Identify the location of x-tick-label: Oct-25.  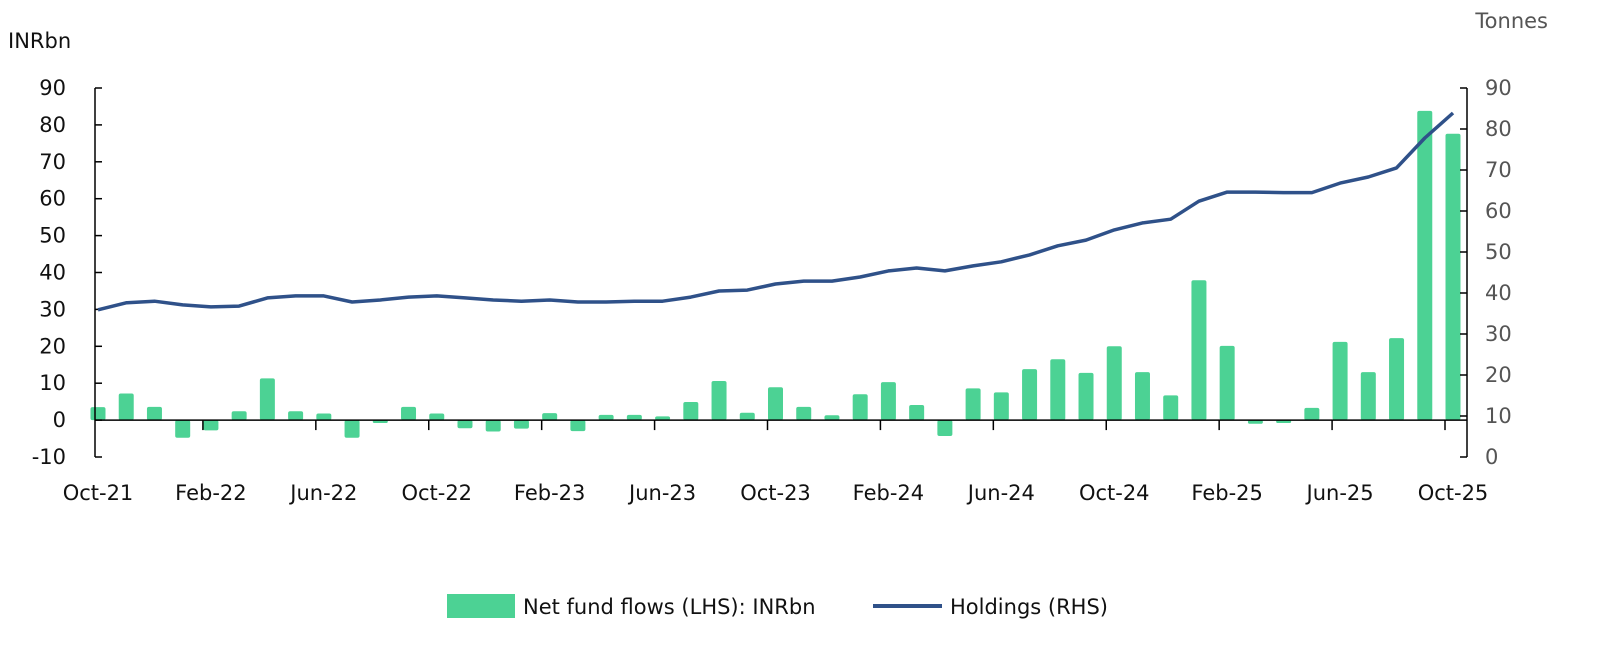
(1453, 493).